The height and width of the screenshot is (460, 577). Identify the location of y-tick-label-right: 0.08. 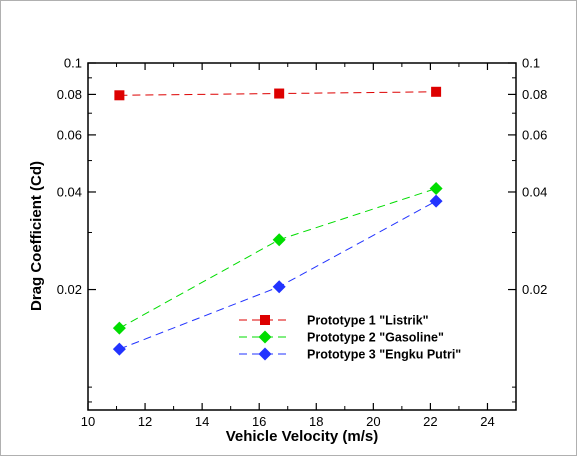
(534, 94).